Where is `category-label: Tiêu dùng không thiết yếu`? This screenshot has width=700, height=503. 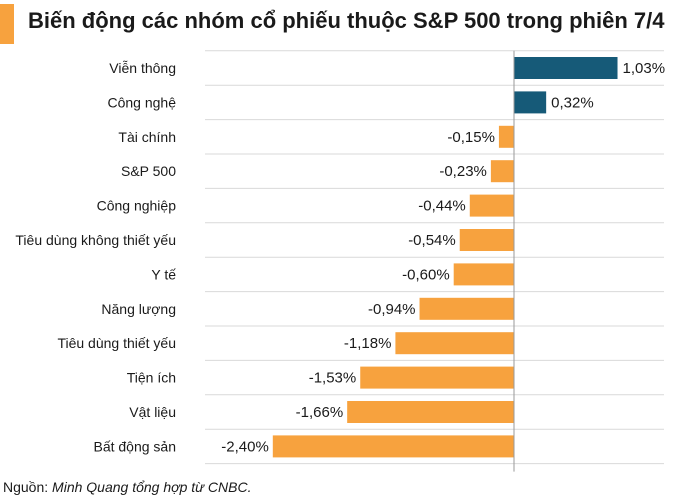
category-label: Tiêu dùng không thiết yếu is located at coordinates (95, 240).